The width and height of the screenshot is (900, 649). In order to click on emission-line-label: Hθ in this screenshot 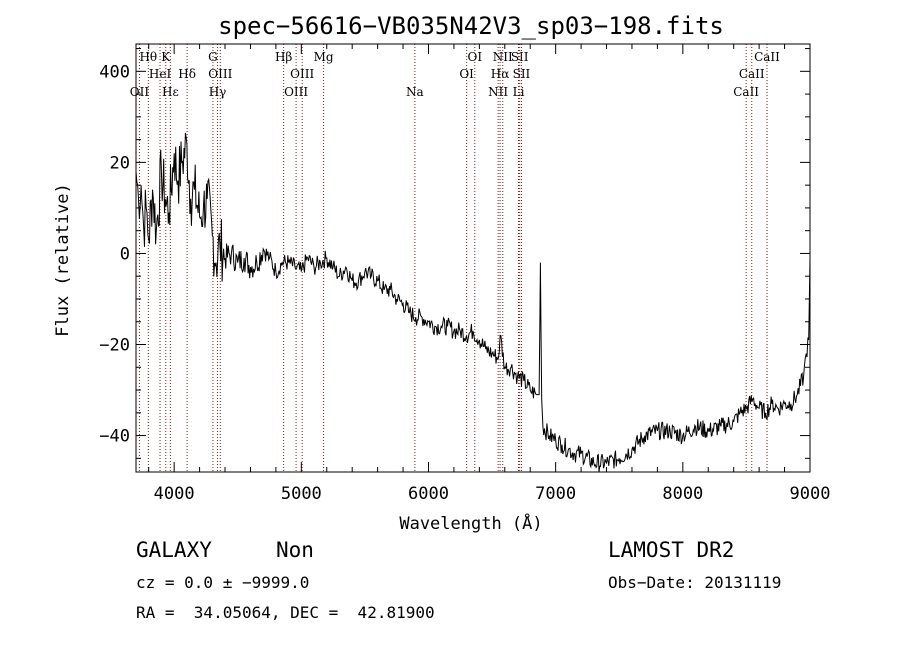, I will do `click(148, 57)`.